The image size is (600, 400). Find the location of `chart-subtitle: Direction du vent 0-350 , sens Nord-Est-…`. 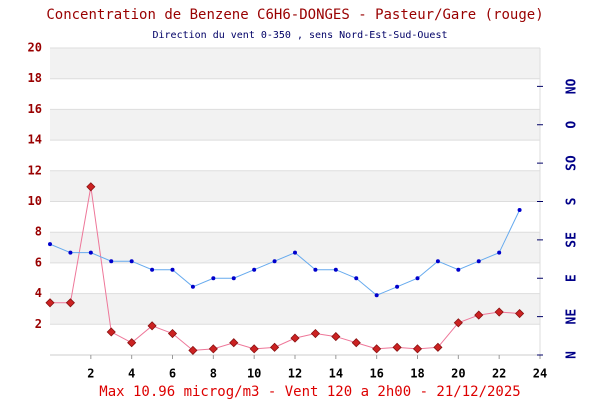

chart-subtitle: Direction du vent 0-350 , sens Nord-Est-… is located at coordinates (299, 35).